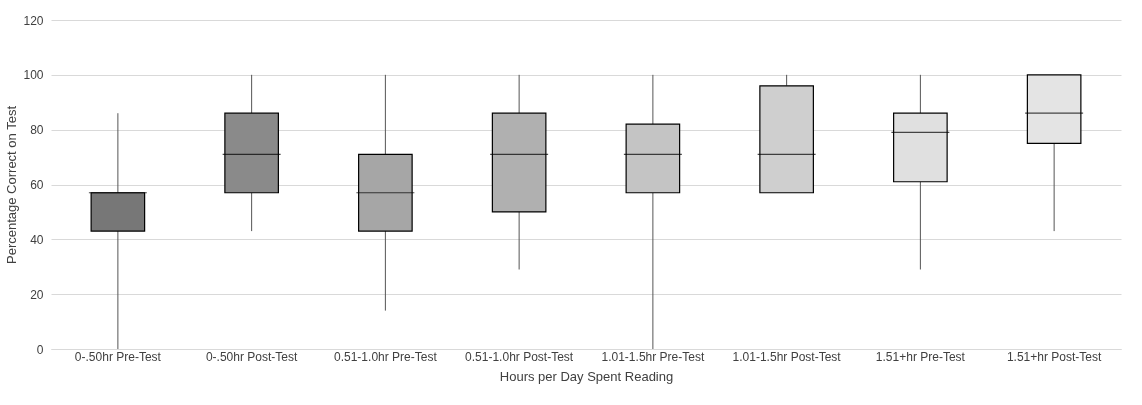 Image resolution: width=1142 pixels, height=405 pixels. What do you see at coordinates (386, 356) in the screenshot?
I see `x-tick-label: 0.51-1.0hr Pre-Test` at bounding box center [386, 356].